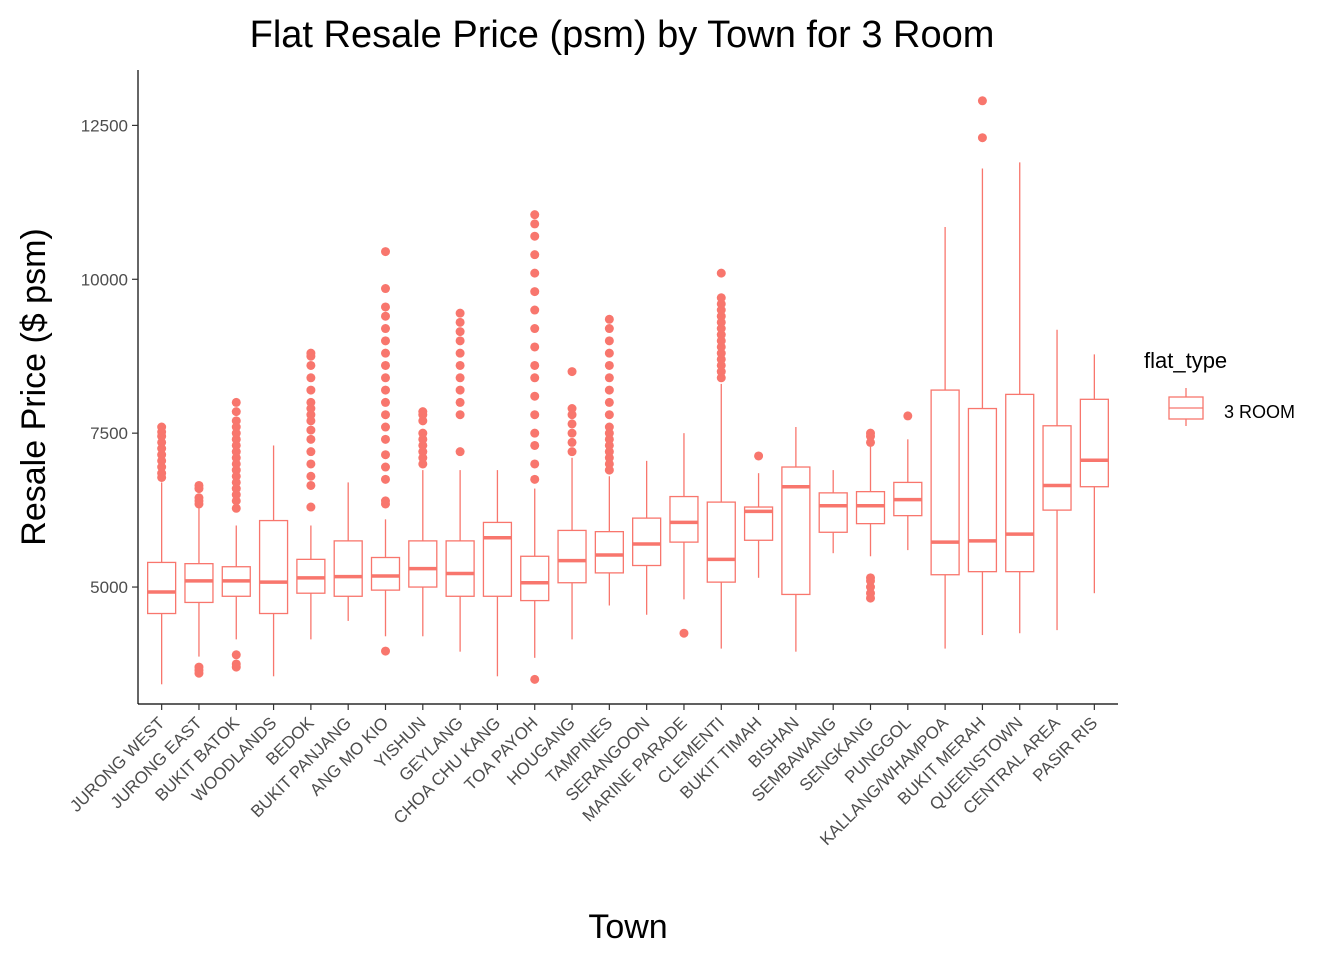 The image size is (1344, 960). I want to click on box-marine-parade, so click(684, 535).